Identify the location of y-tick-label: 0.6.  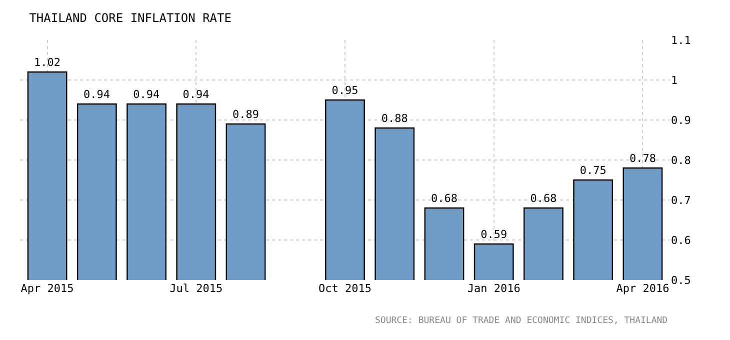
(681, 240).